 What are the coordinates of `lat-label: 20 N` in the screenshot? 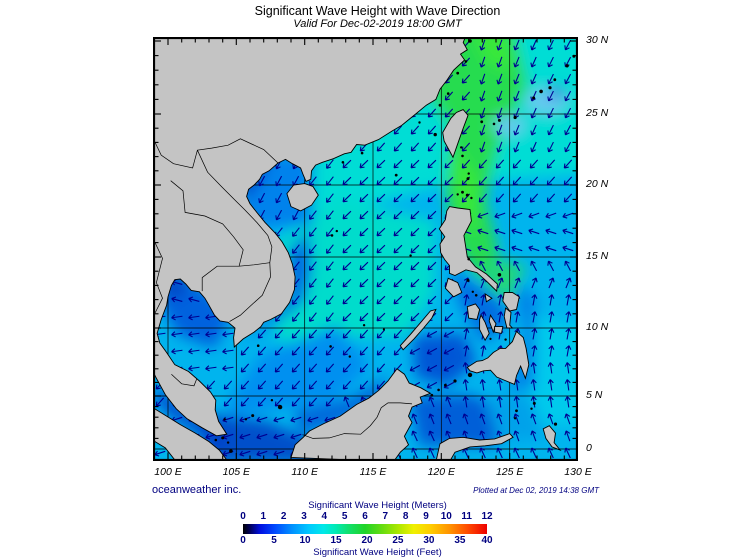 It's located at (597, 184).